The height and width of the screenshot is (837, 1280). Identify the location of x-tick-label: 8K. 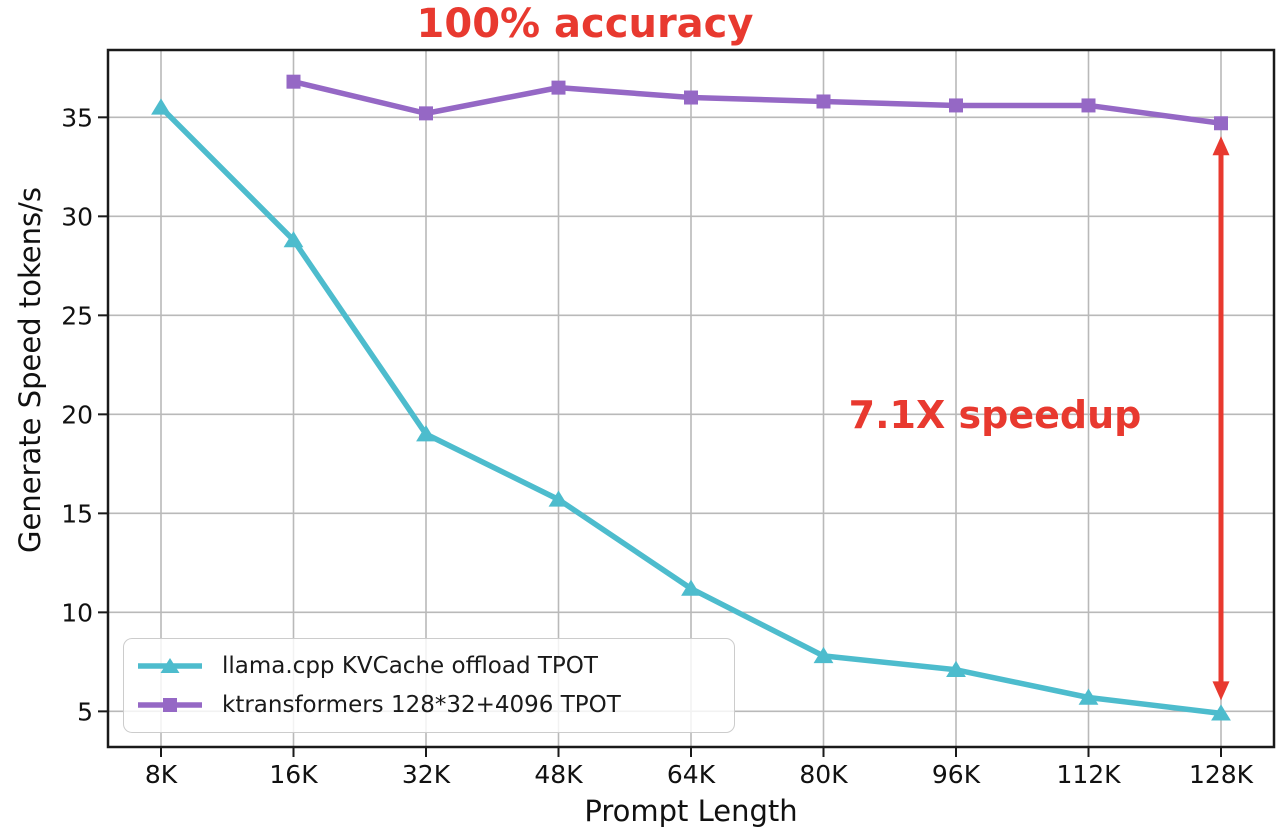
(161, 774).